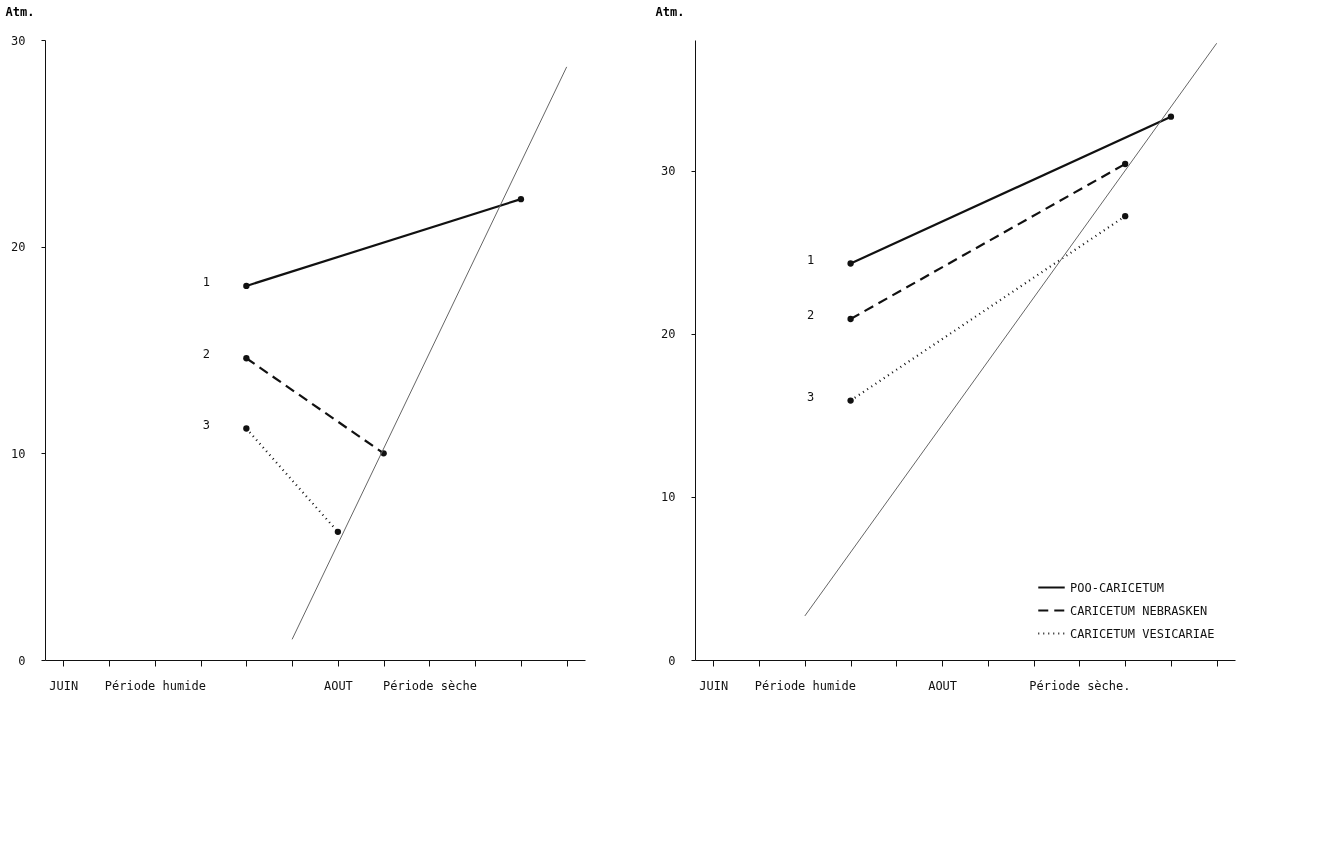 The image size is (1333, 848). Describe the element at coordinates (1080, 685) in the screenshot. I see `x-tick-label: Période sèche.` at that location.